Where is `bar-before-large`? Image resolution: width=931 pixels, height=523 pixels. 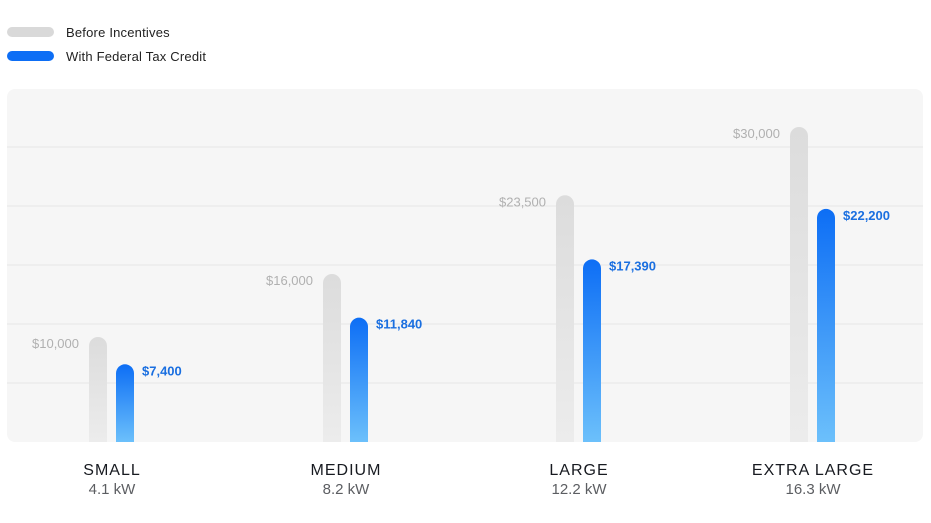
bar-before-large is located at coordinates (565, 318).